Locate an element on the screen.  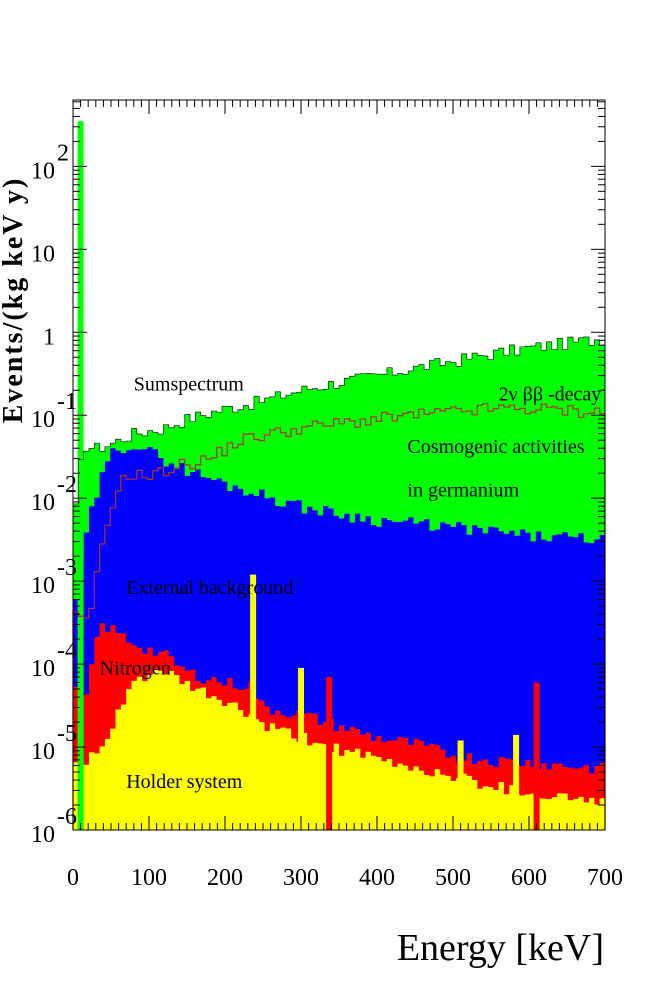
x-tick-labels: 0 100 200 300 400 500 600 700 is located at coordinates (345, 878).